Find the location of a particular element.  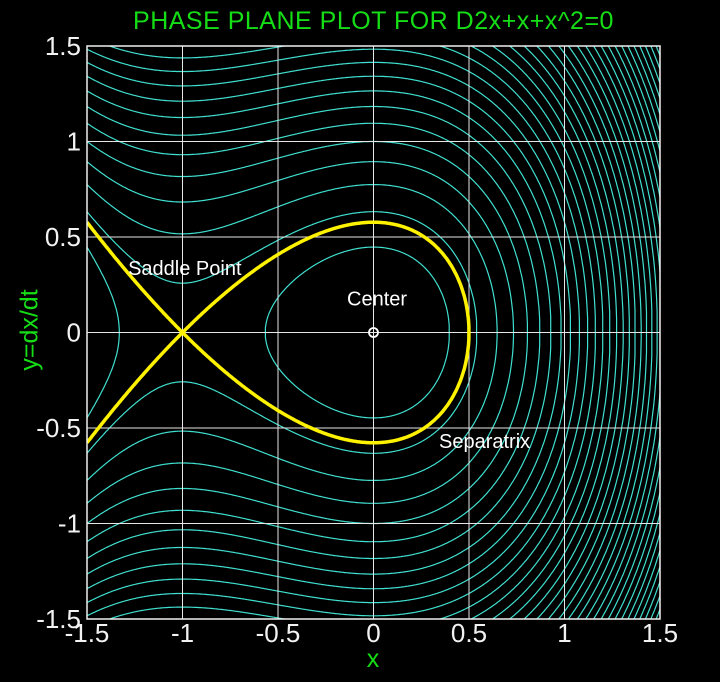

y-tick-label: -1 is located at coordinates (69, 524).